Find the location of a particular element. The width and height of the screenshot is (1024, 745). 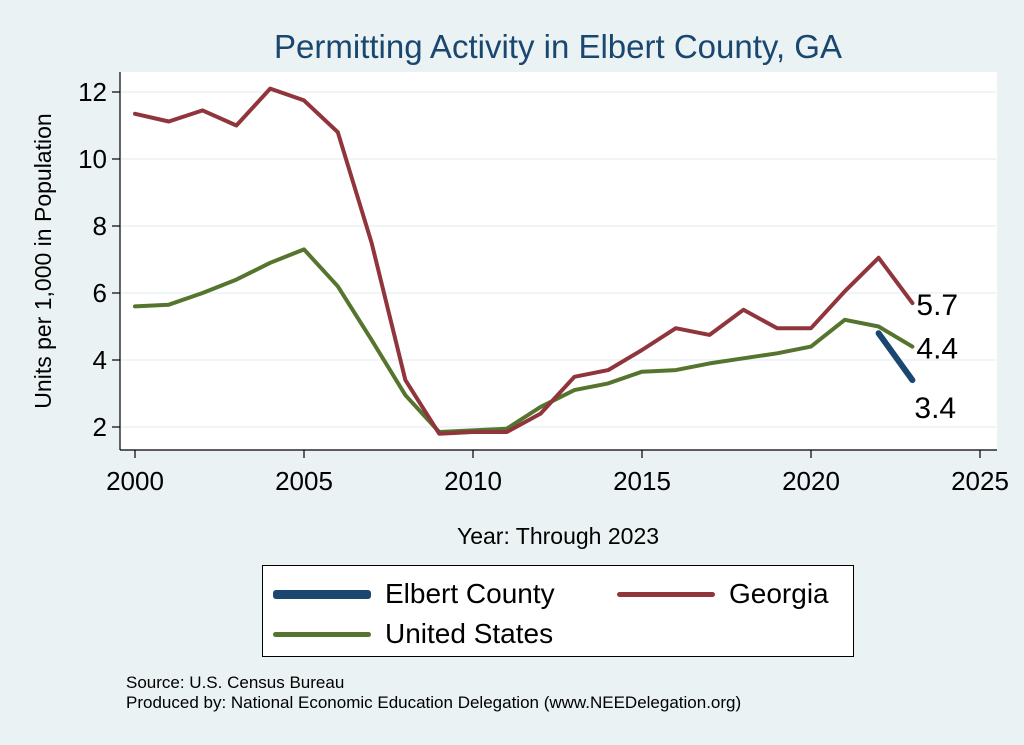

y-tick-label-6: 6 is located at coordinates (100, 293).